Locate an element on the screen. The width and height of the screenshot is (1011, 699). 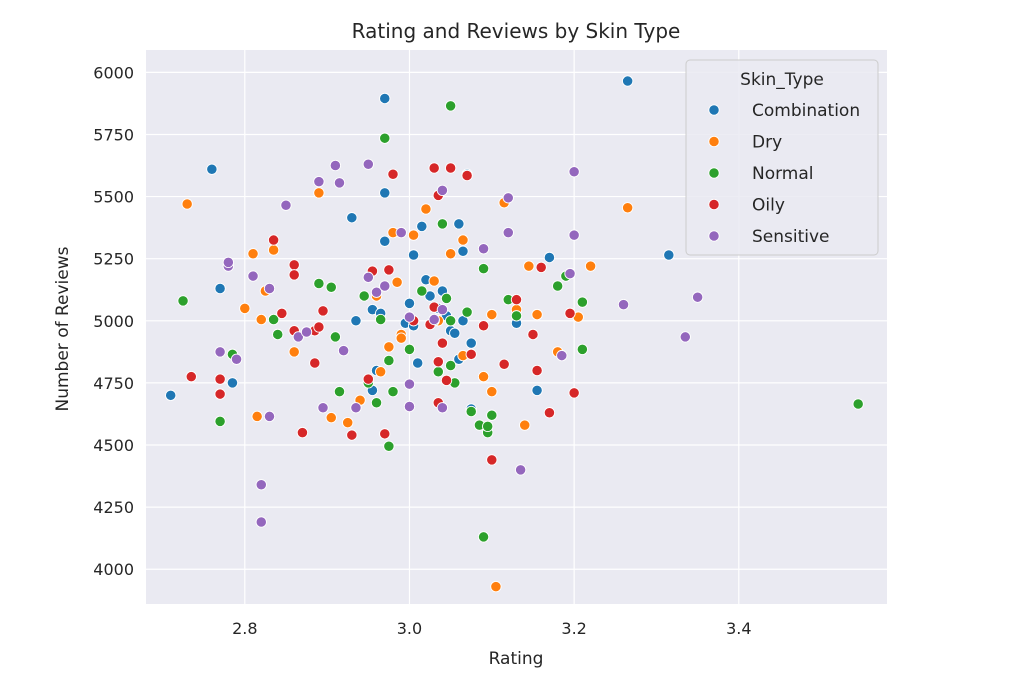
legend-marker-normal is located at coordinates (714, 173).